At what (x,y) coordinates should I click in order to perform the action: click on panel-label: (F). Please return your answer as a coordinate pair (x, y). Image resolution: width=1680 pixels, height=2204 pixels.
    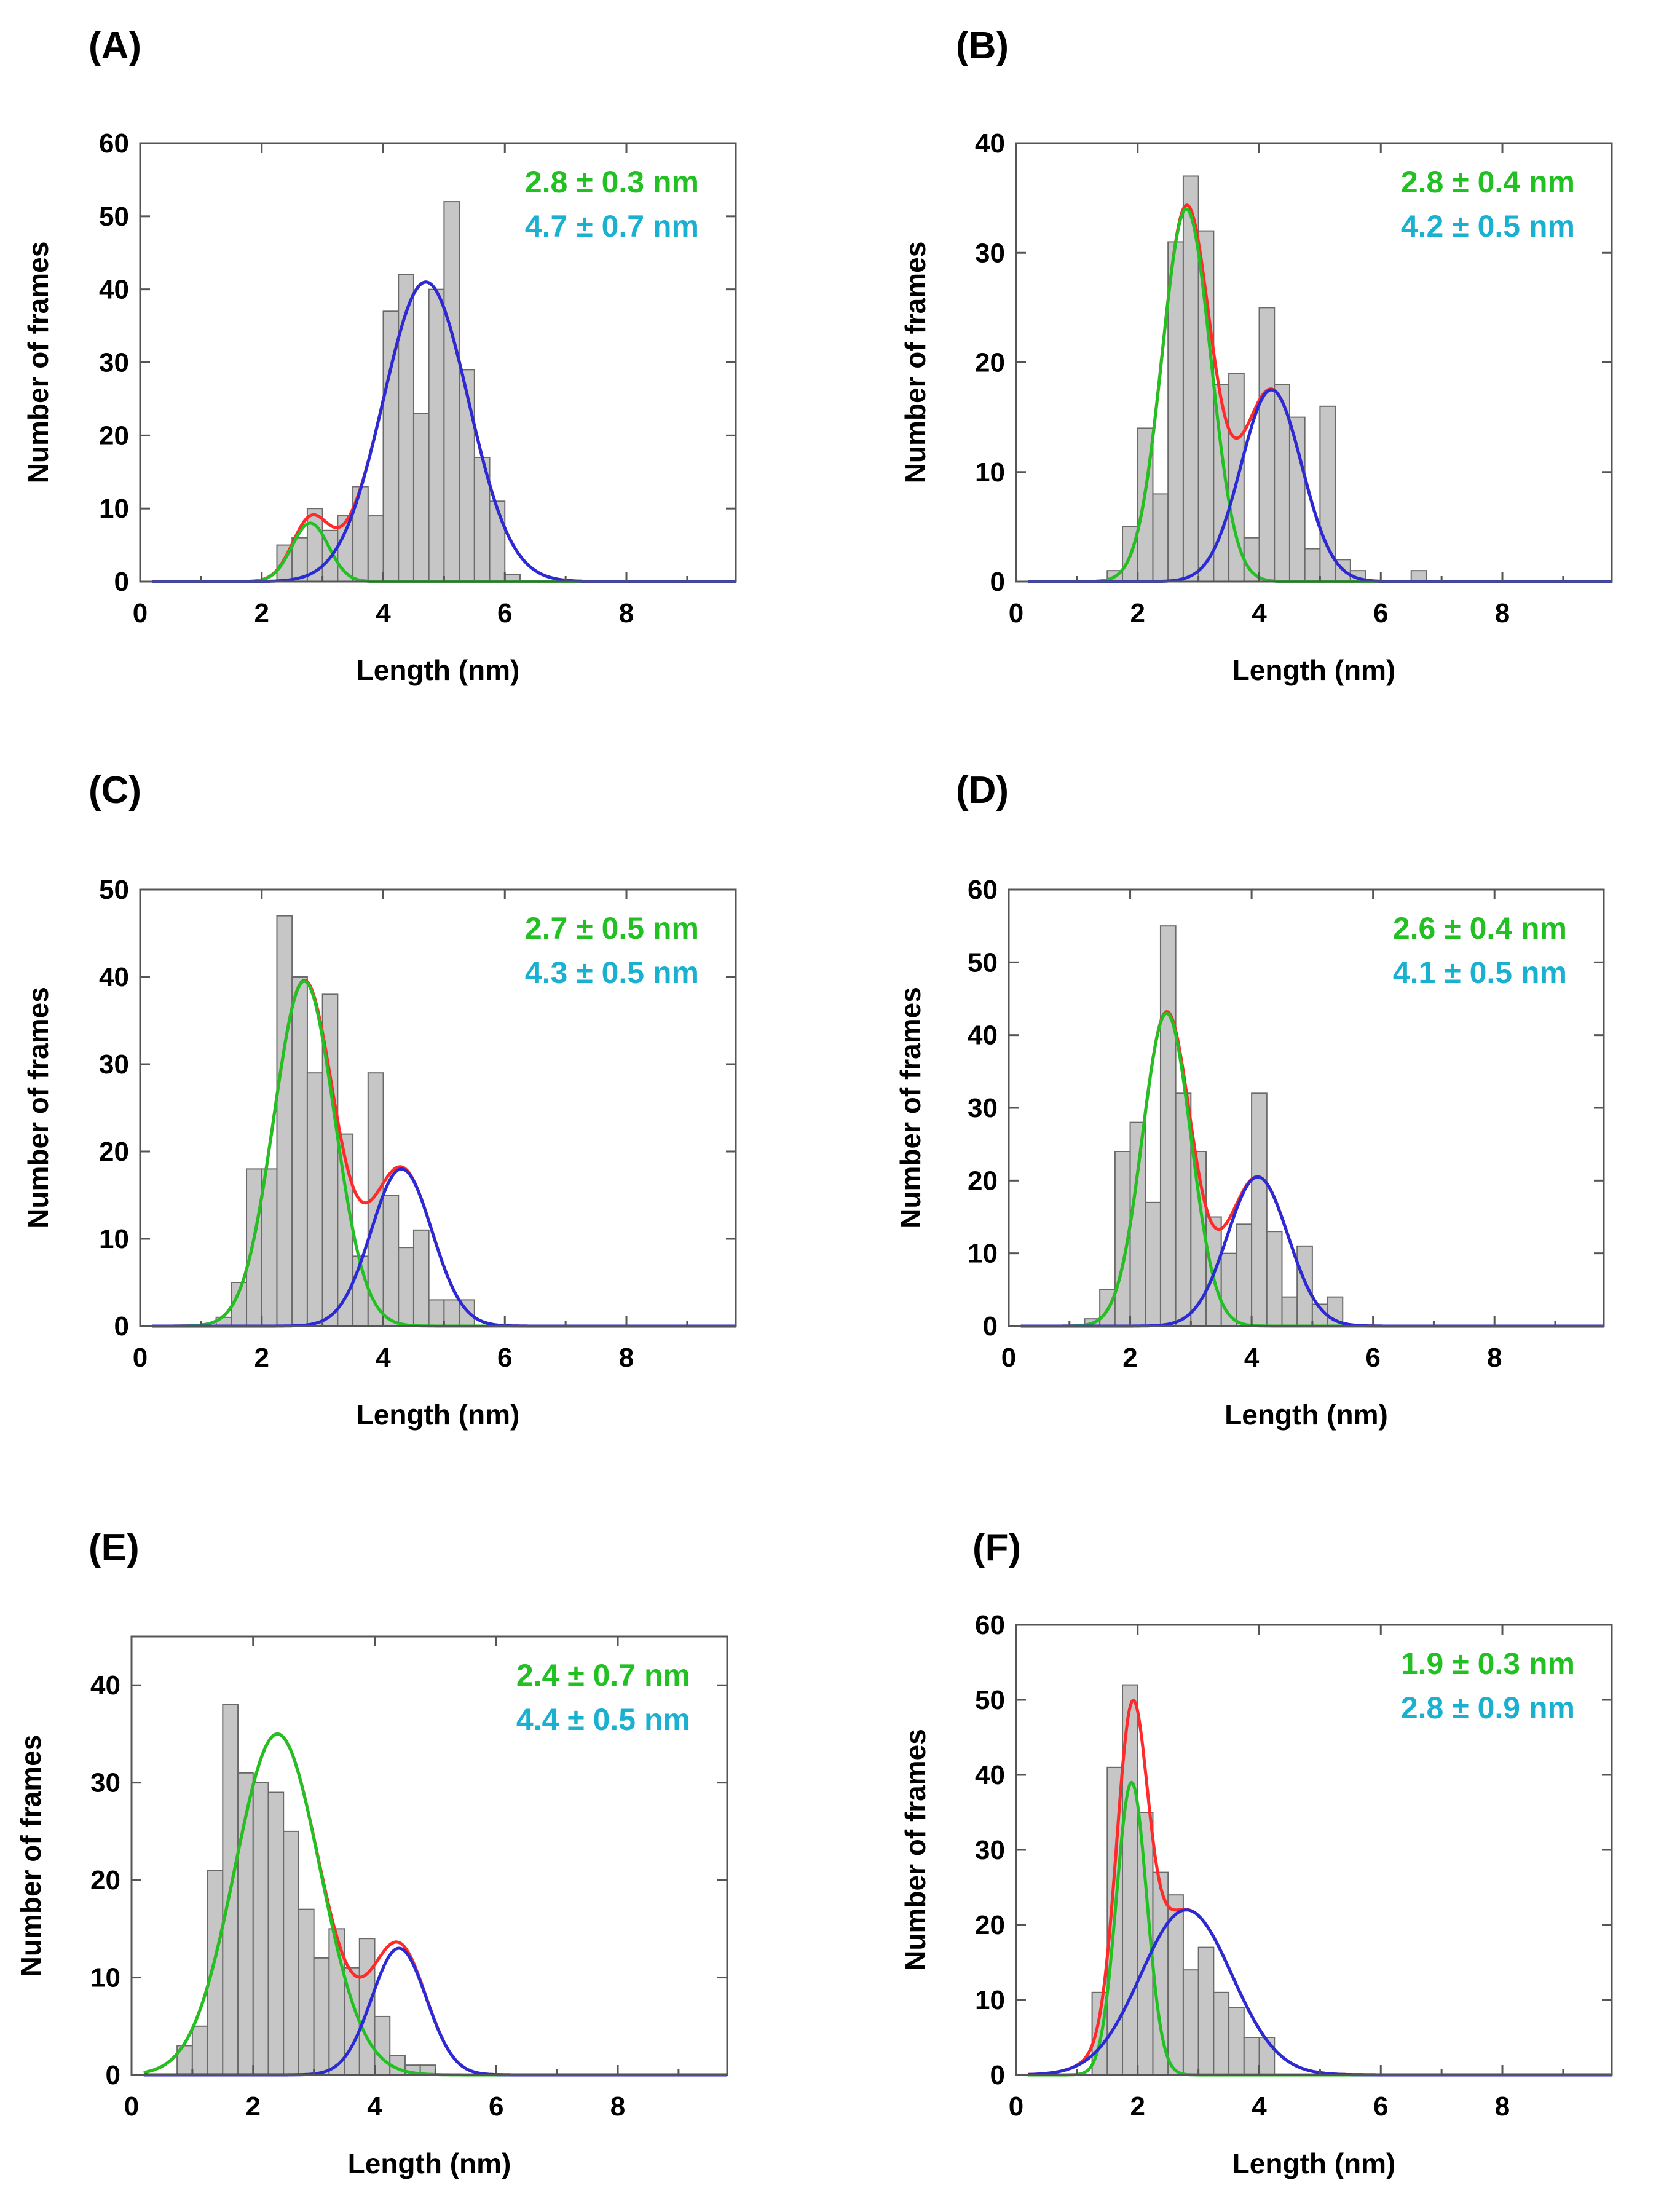
    Looking at the image, I should click on (996, 1548).